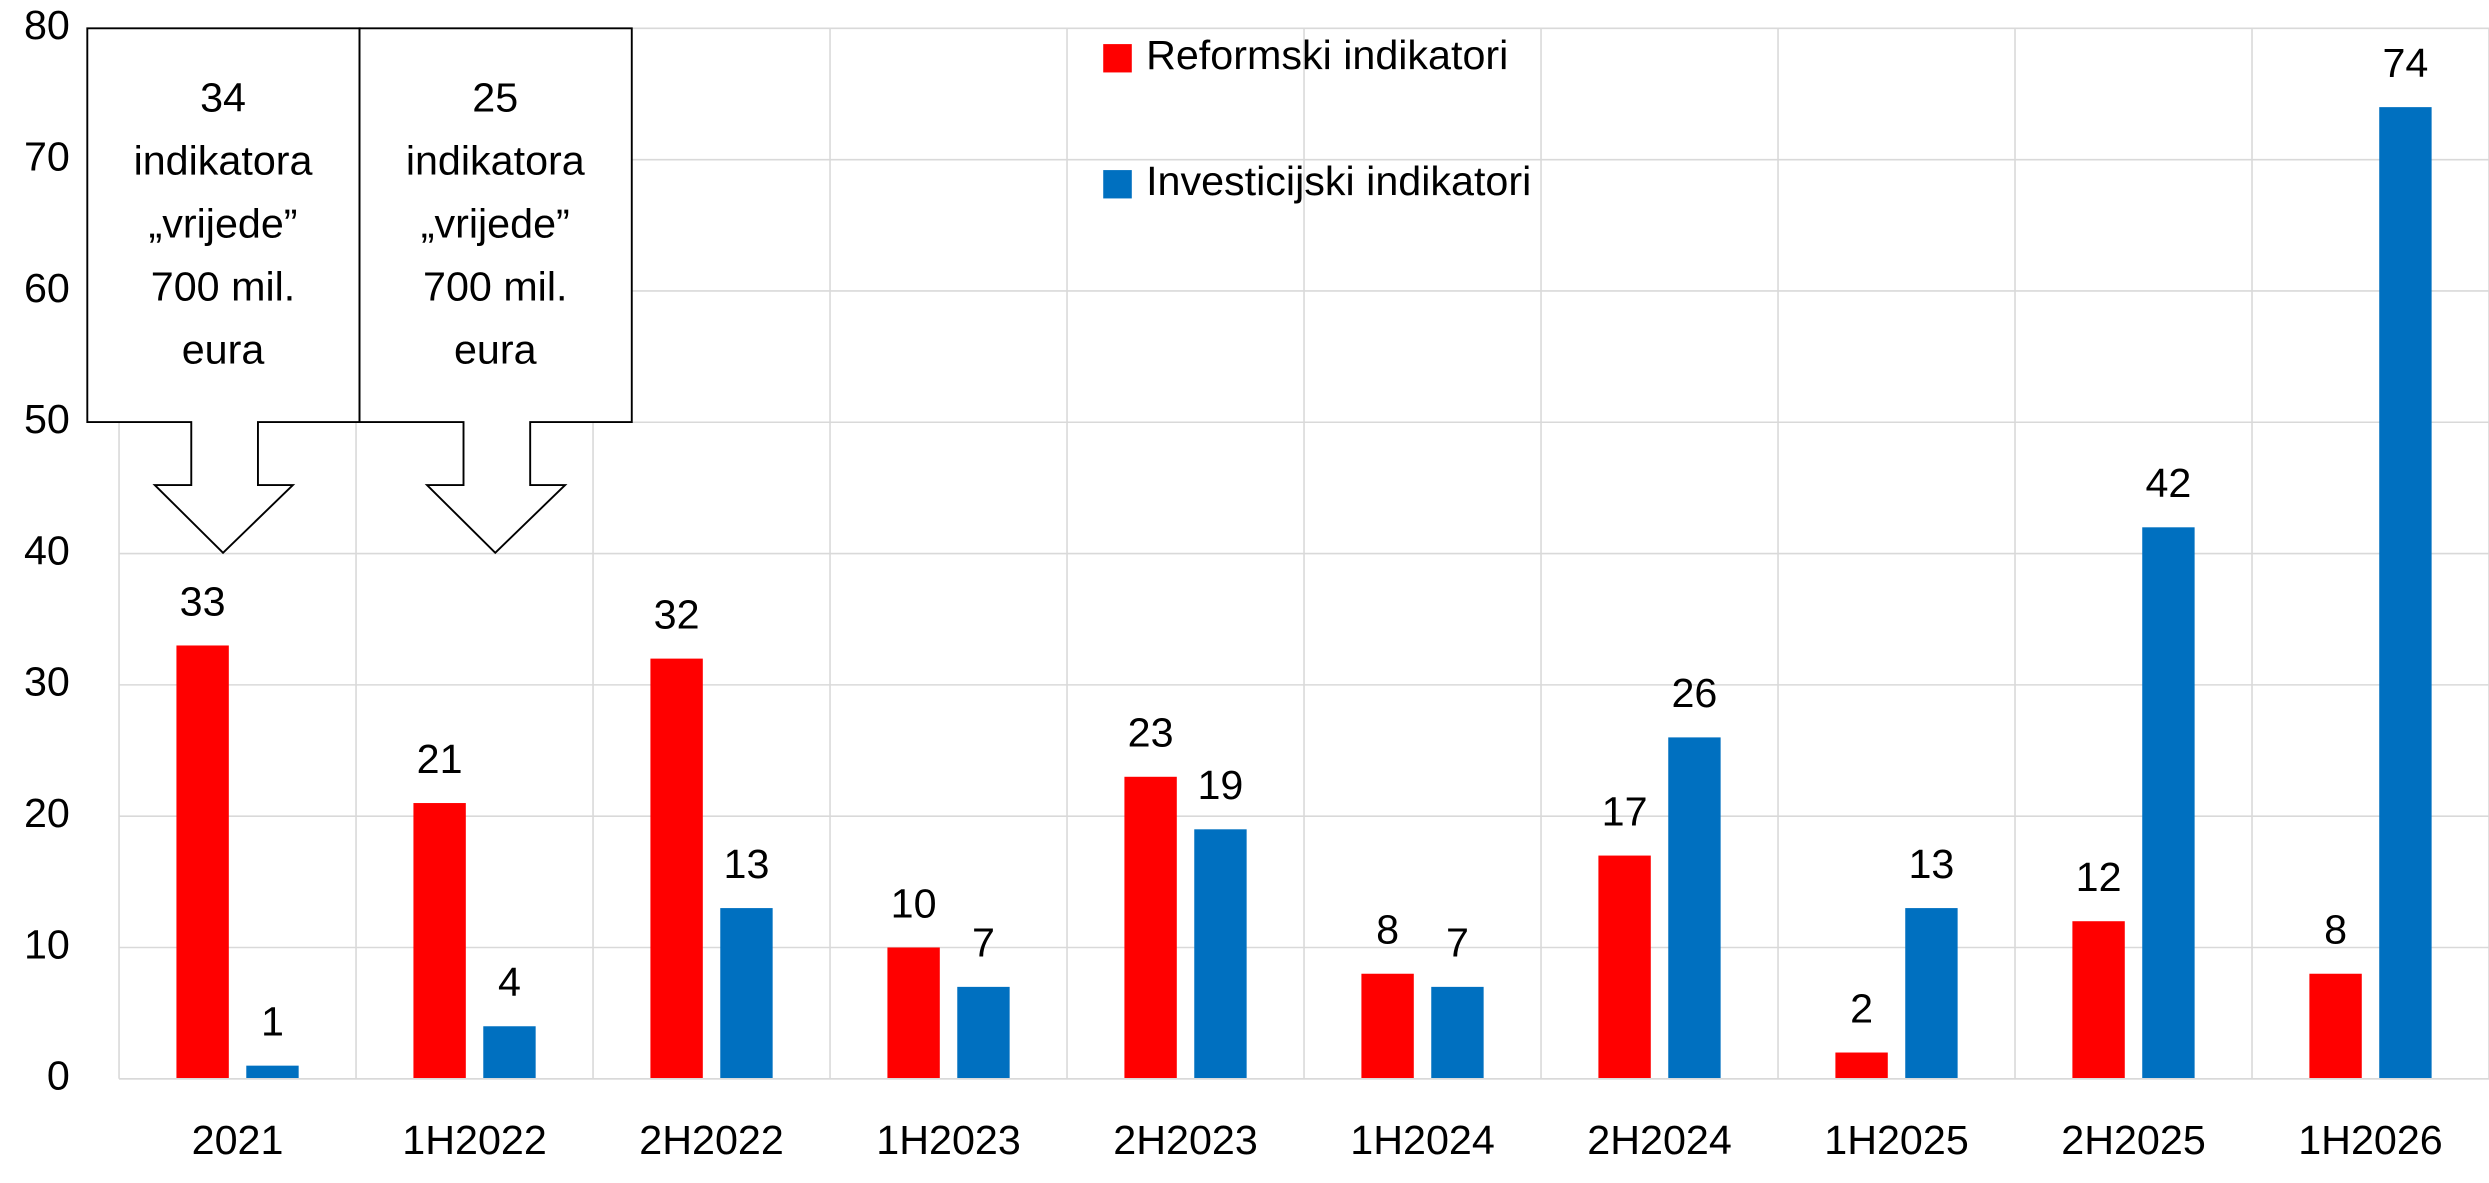 Image resolution: width=2489 pixels, height=1183 pixels. Describe the element at coordinates (1338, 181) in the screenshot. I see `legend-label: Investicijski indikatori` at that location.